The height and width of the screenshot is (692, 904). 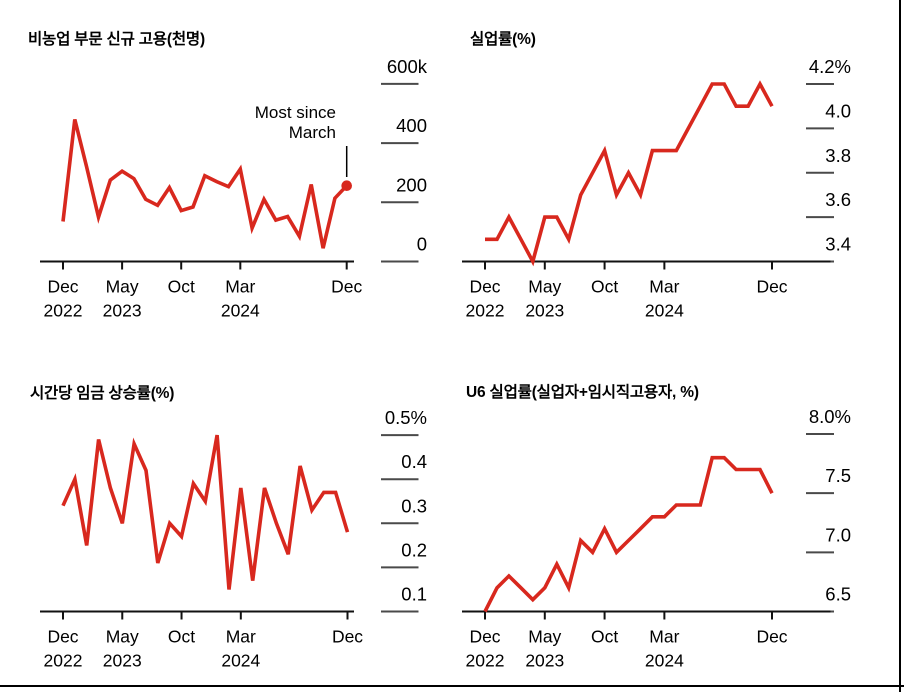 I want to click on y-axis-label: 3.6, so click(x=838, y=199).